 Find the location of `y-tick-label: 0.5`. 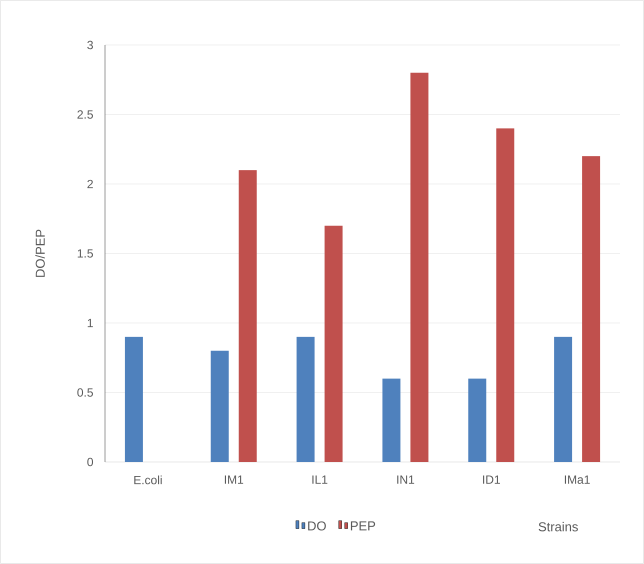

y-tick-label: 0.5 is located at coordinates (85, 392).